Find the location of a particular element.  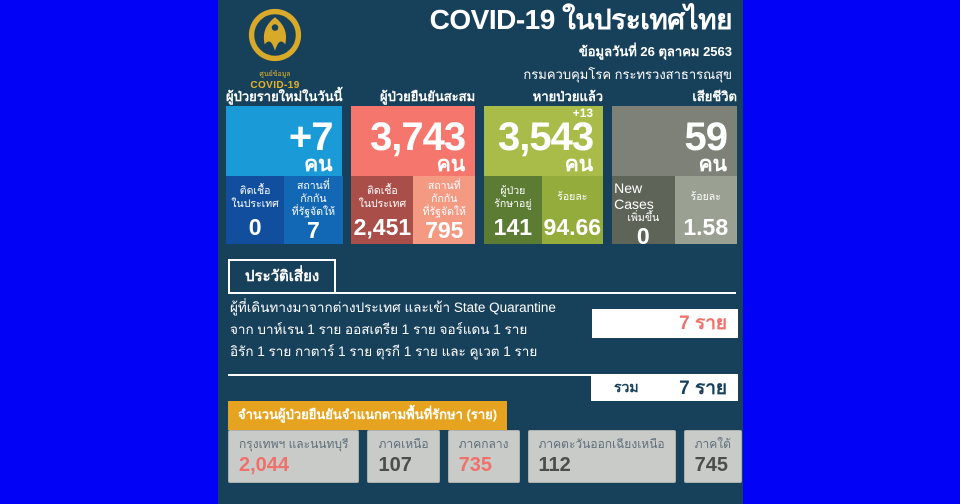

stat-subcell-percent: ร้อยละ 1.58 is located at coordinates (705, 210).